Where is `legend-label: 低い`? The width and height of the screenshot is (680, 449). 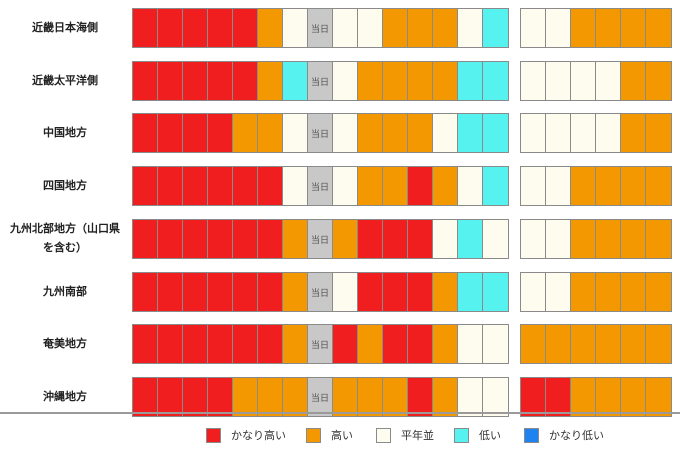 legend-label: 低い is located at coordinates (490, 435).